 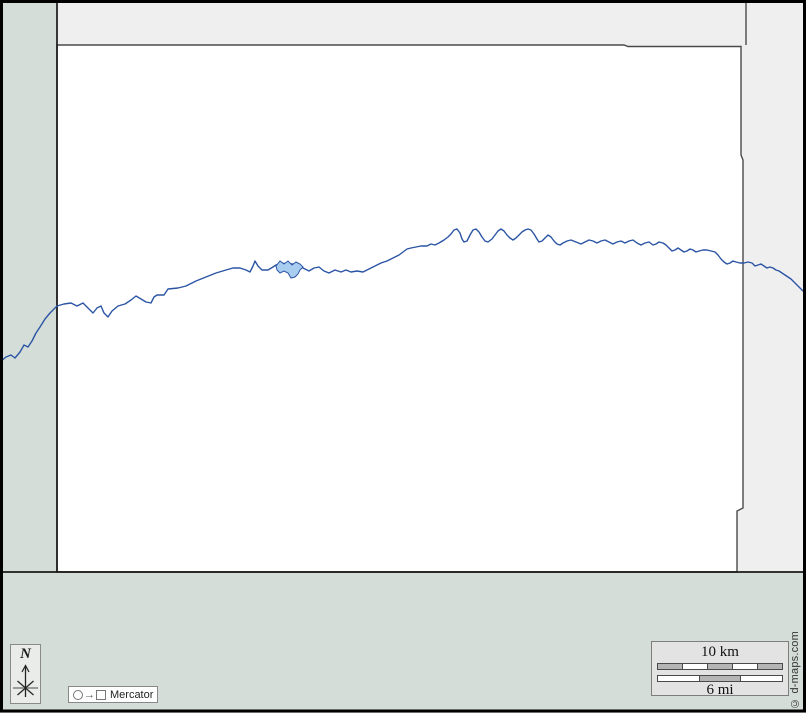 I want to click on arrow-right-icon: →, so click(x=89, y=694).